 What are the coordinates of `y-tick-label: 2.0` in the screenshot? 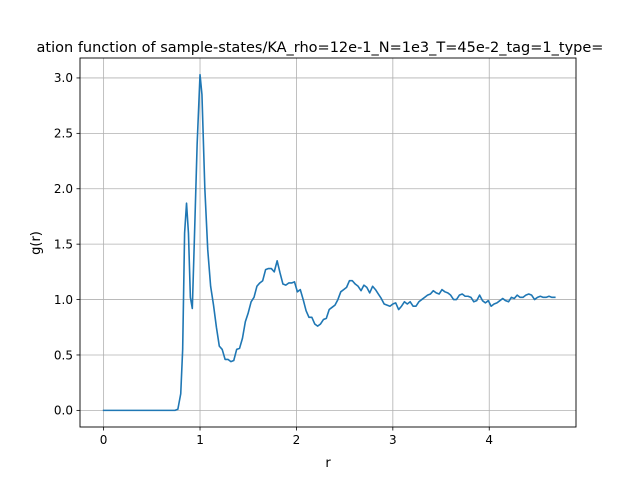 It's located at (63, 189).